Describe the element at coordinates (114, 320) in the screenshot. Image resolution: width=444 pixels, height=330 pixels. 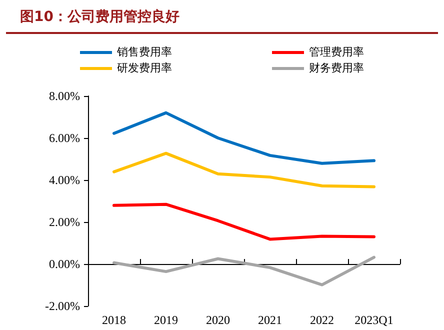
I see `x-tick-label: 2018` at that location.